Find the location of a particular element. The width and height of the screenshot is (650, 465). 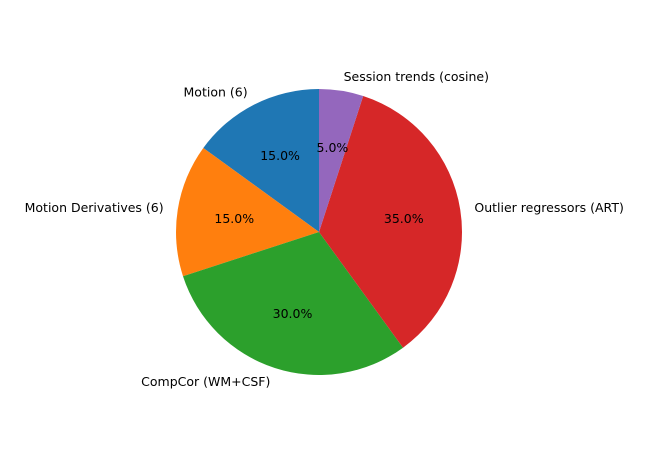

pie-category-label: CompCor (WM+CSF) is located at coordinates (205, 381).